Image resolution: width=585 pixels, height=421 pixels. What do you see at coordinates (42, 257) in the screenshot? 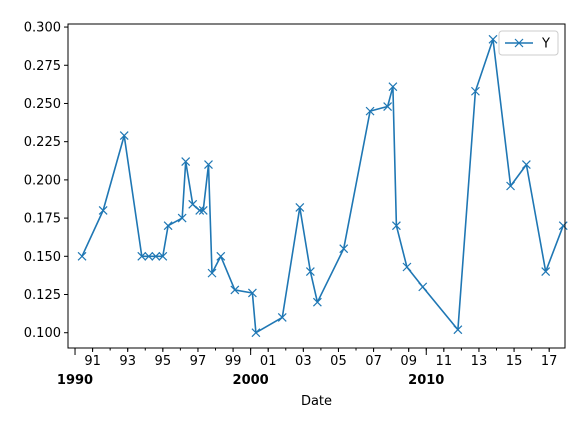
I see `y-tick-label: 0.150` at bounding box center [42, 257].